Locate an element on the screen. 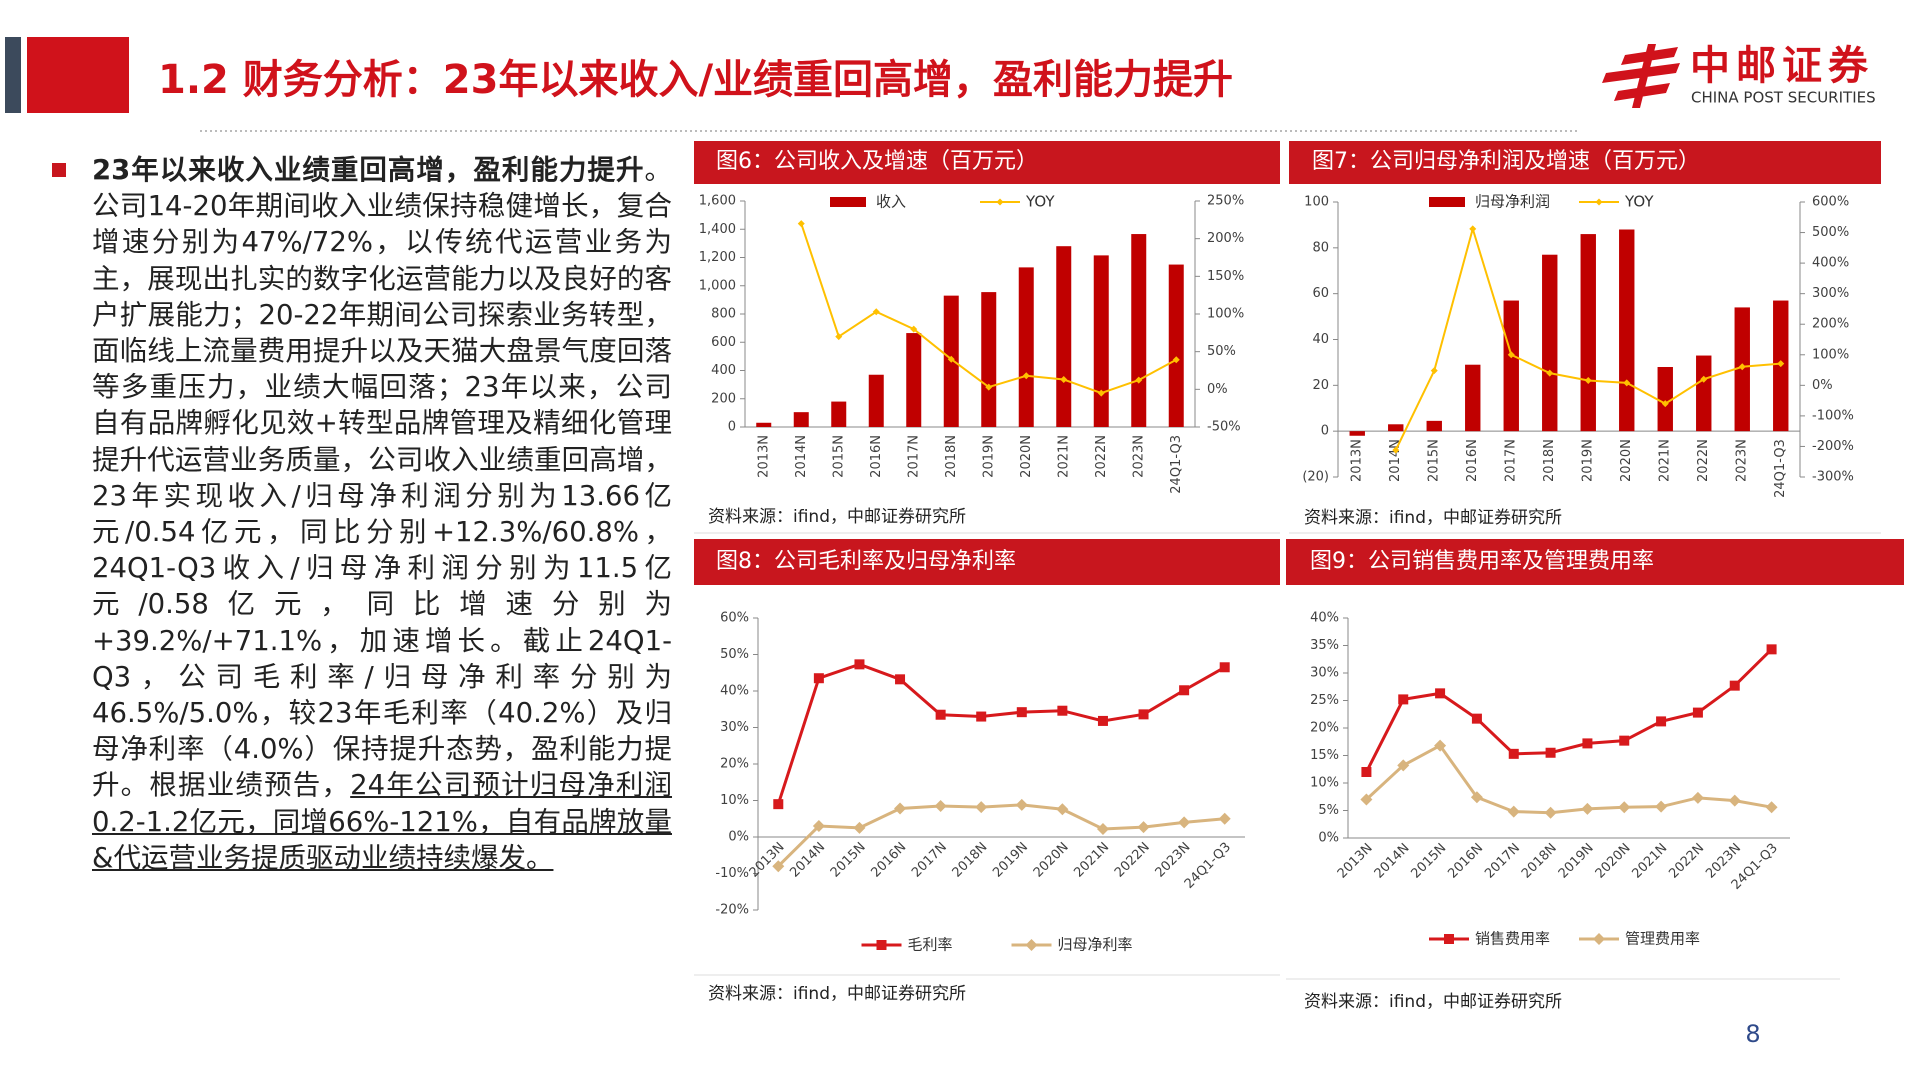 Image resolution: width=1920 pixels, height=1080 pixels. x-tick-label: 2013N is located at coordinates (1357, 460).